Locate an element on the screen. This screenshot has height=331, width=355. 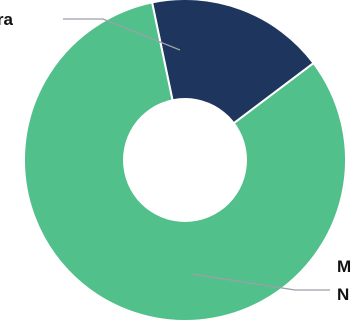
slice-label-2-line-2: N is located at coordinates (343, 294).